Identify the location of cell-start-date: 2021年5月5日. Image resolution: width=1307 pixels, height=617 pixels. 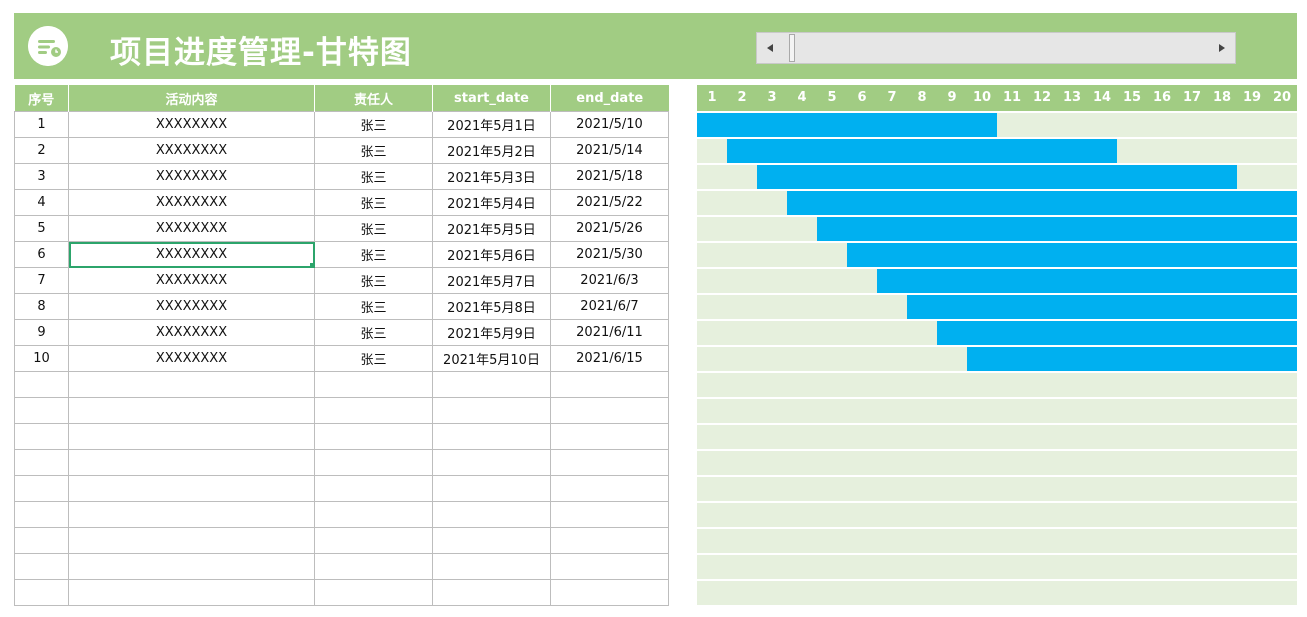
(491, 228).